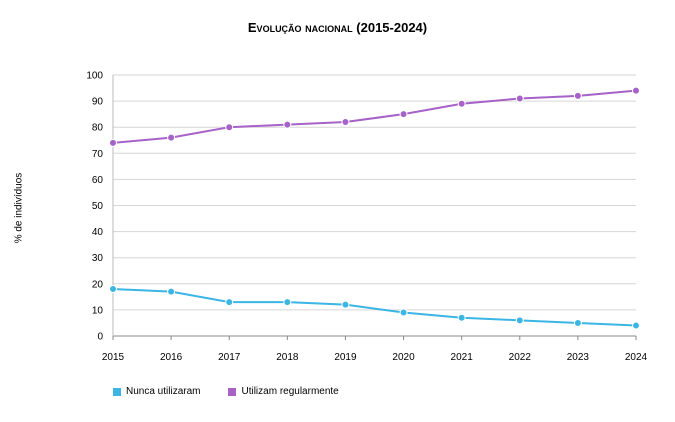 This screenshot has width=675, height=422. I want to click on x-tick-label: 2024, so click(636, 357).